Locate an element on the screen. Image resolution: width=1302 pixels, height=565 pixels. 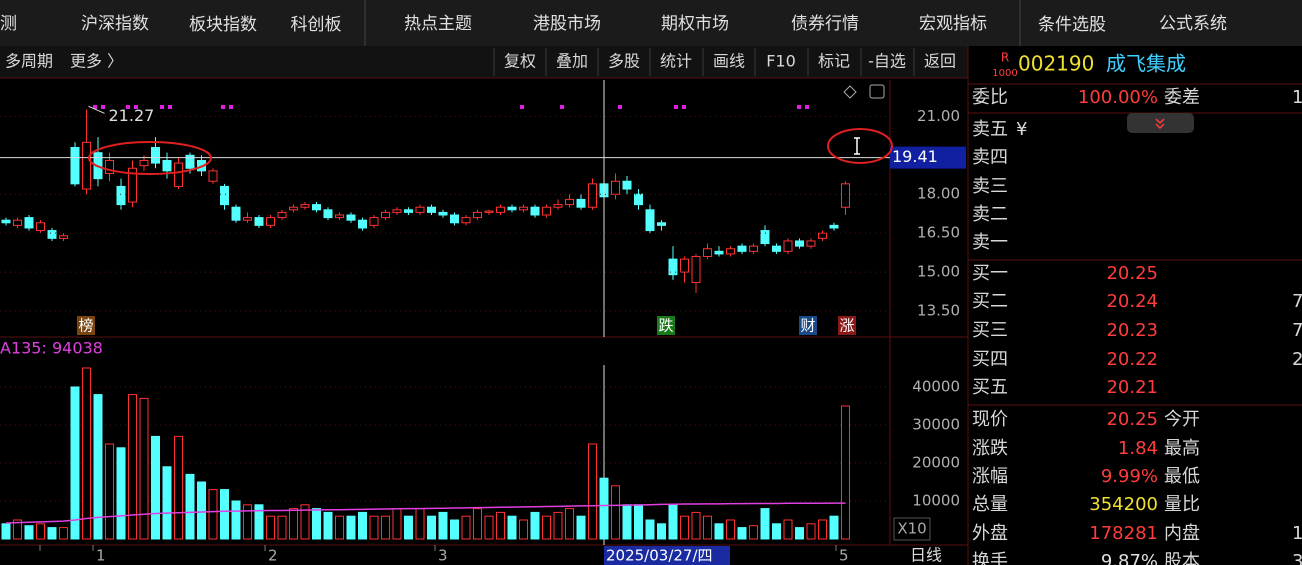
row-value: 20.21 is located at coordinates (1132, 387).